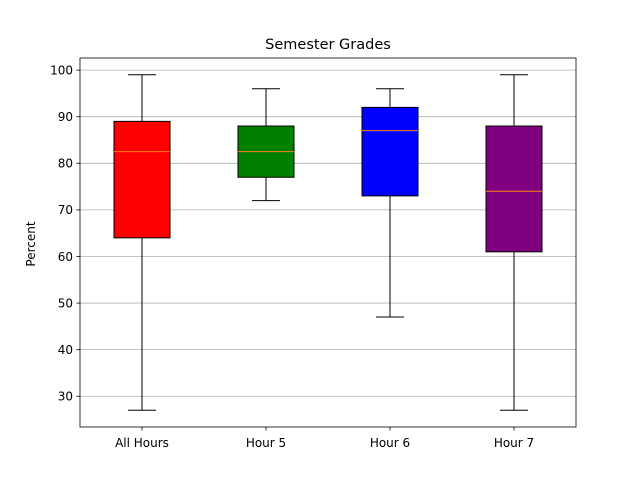  Describe the element at coordinates (65, 257) in the screenshot. I see `y-tick-label: 60` at that location.